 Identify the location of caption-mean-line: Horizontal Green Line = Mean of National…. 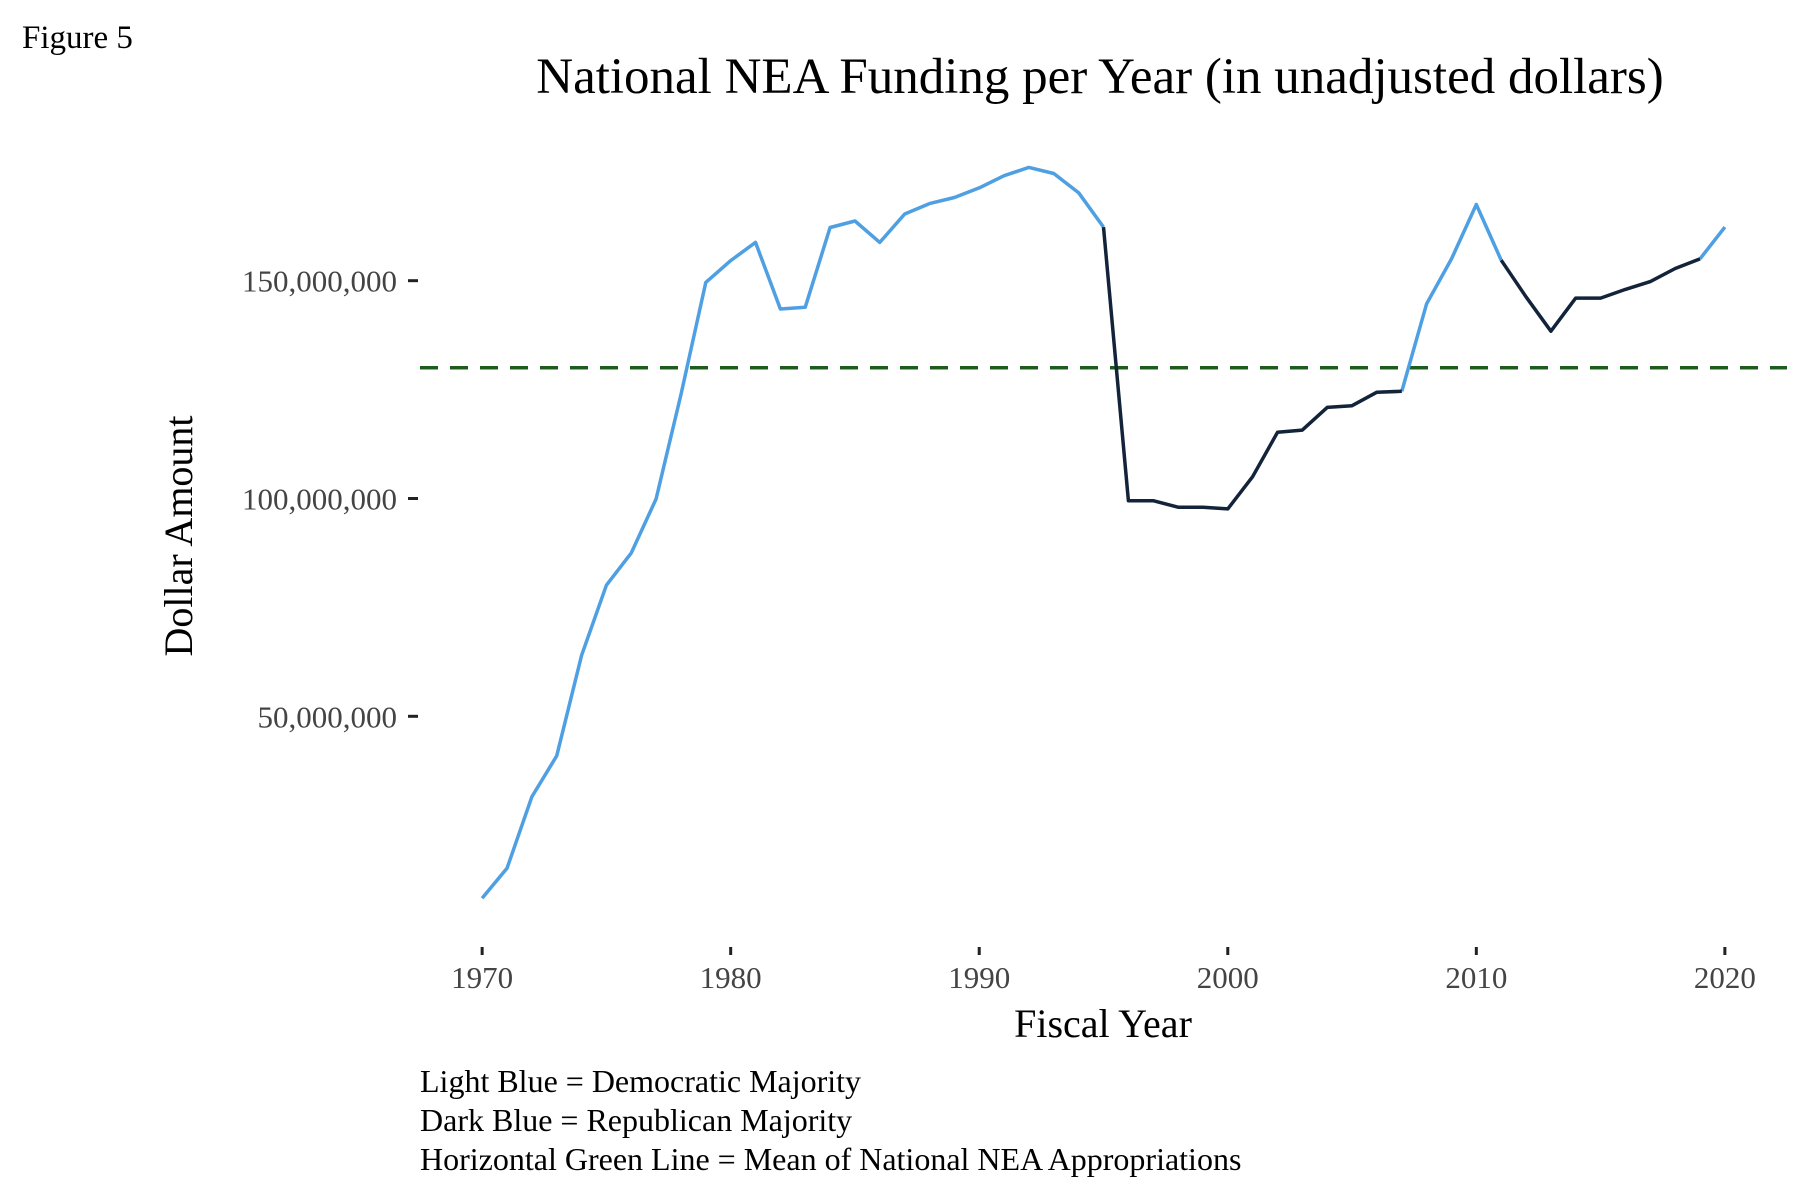
(831, 1159).